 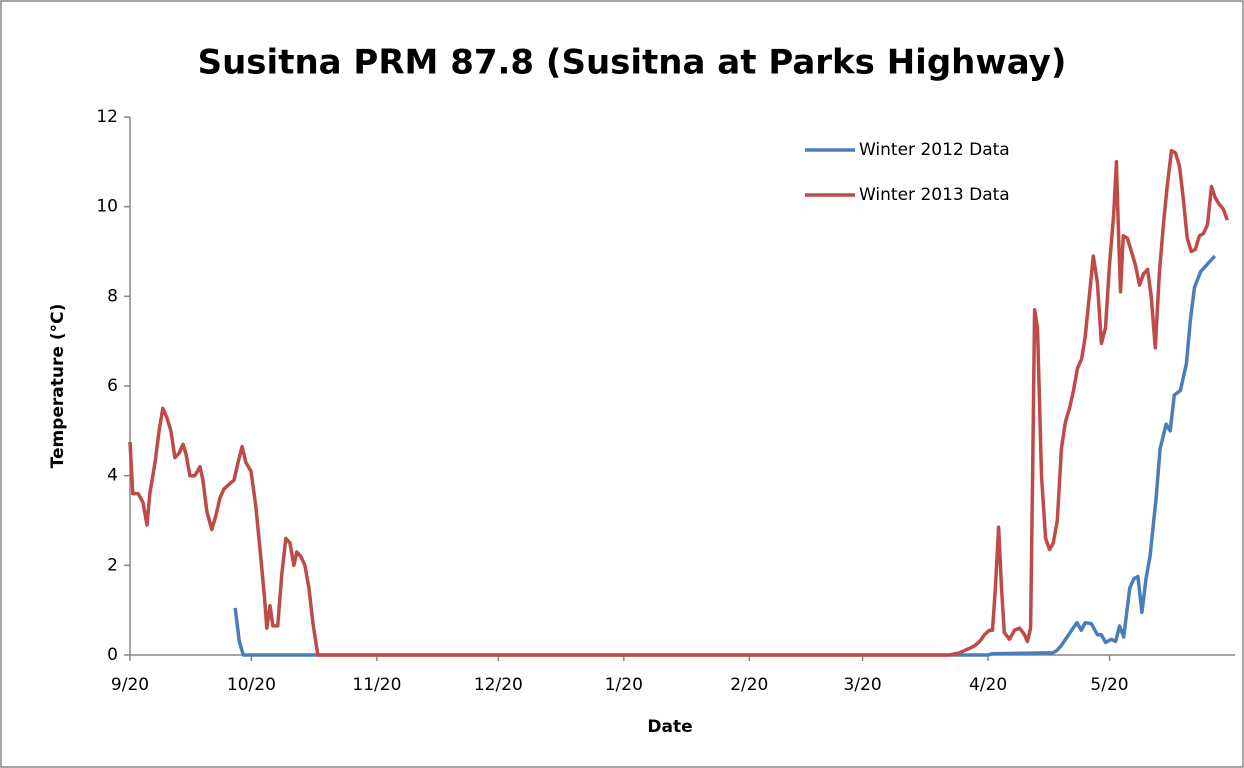 What do you see at coordinates (107, 207) in the screenshot?
I see `y-tick-label: 10` at bounding box center [107, 207].